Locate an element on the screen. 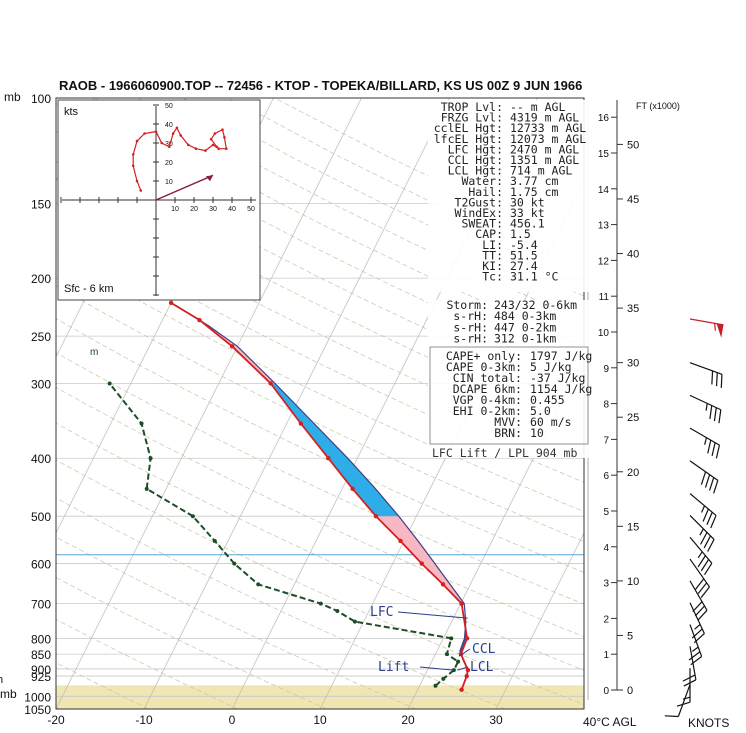  pressure-tick-label: 300 is located at coordinates (41, 384).